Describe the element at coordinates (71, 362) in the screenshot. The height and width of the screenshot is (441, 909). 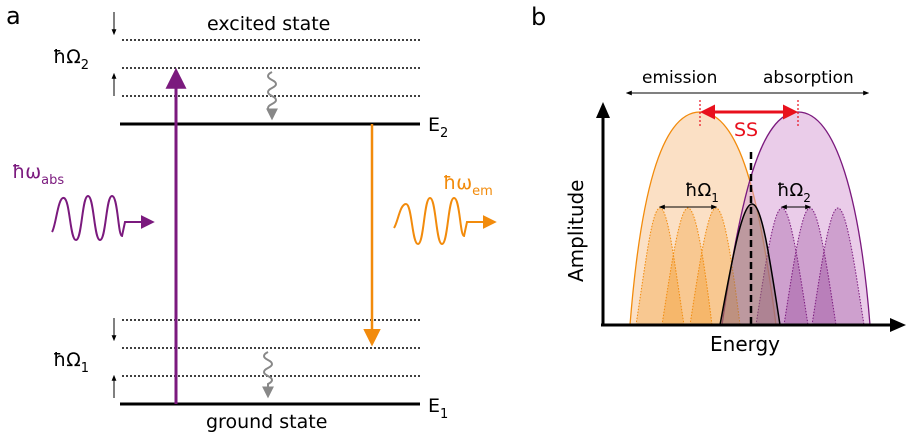
I see `hOmega1-label: ħΩ1` at that location.